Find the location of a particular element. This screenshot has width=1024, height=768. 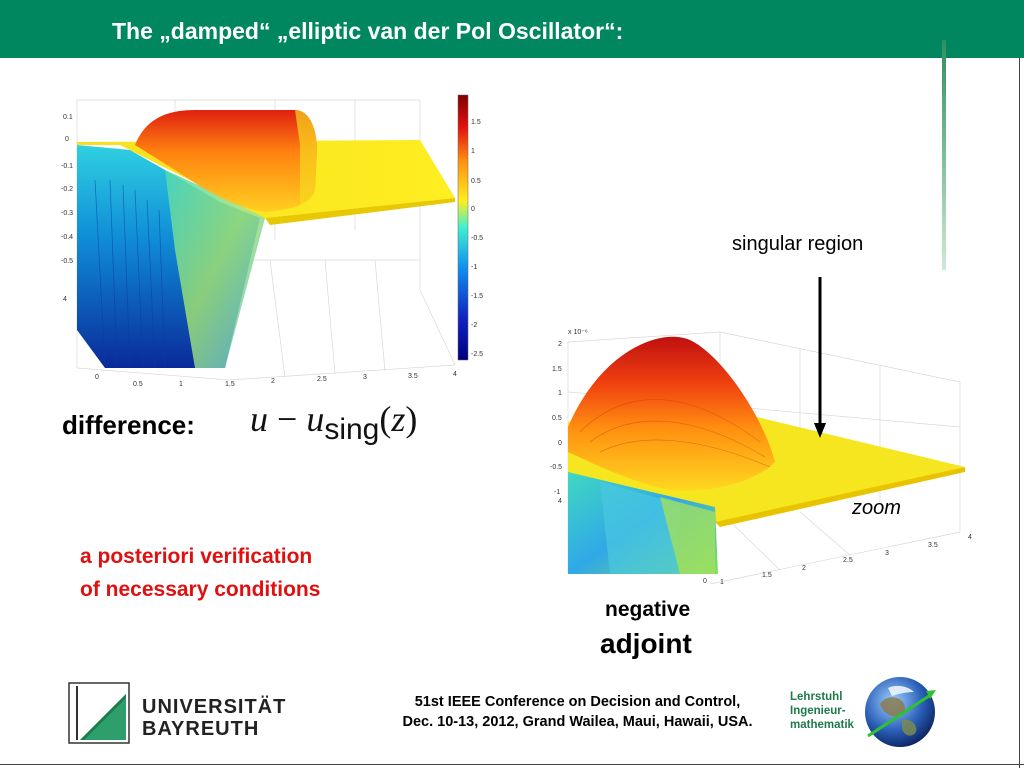

left-y-tick: -0.1 is located at coordinates (67, 166).